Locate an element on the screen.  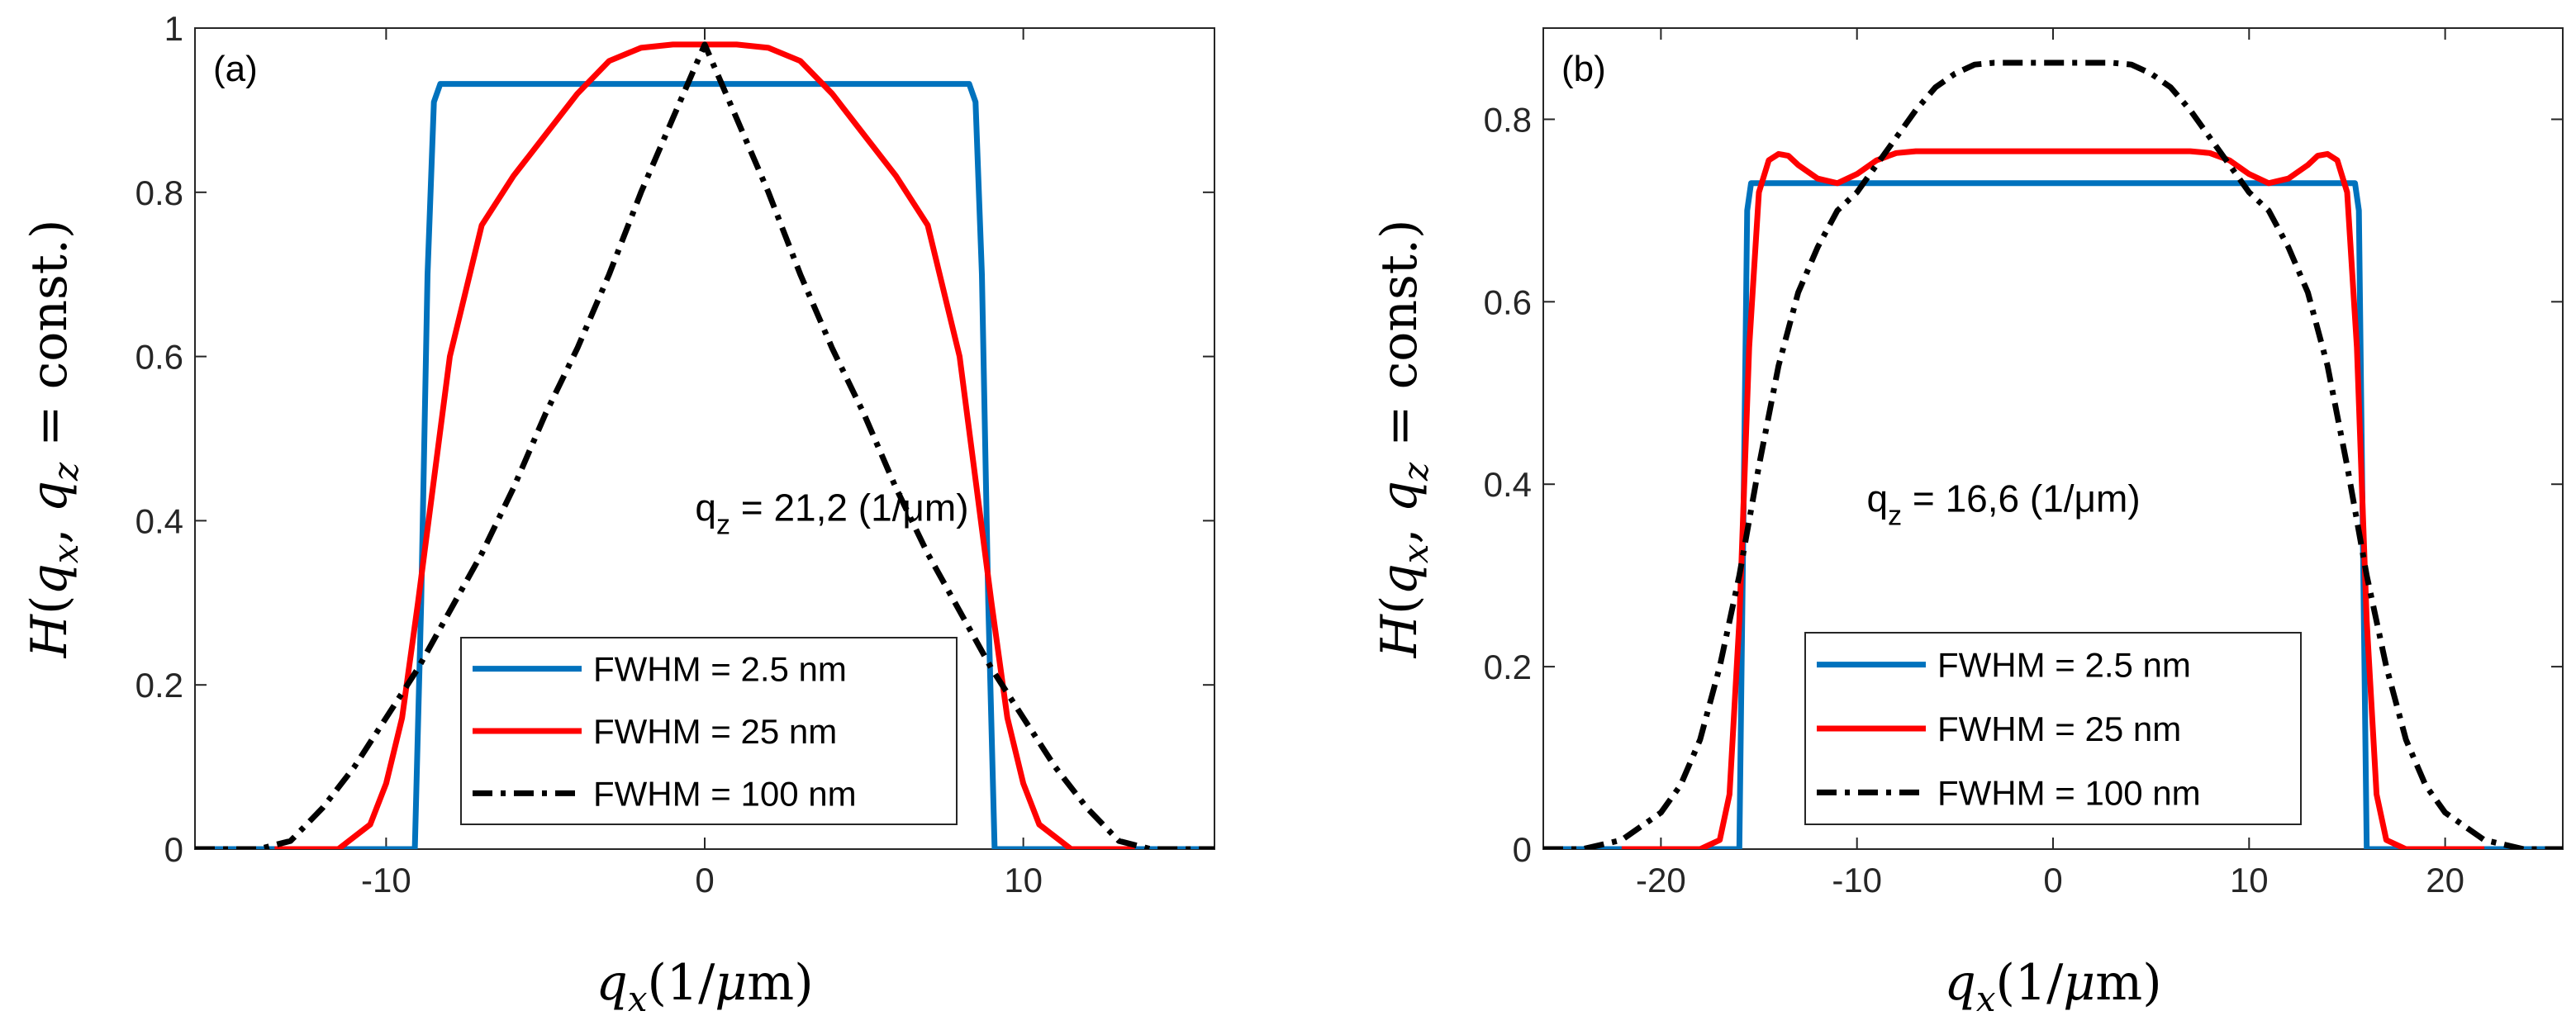
y-tick-label: 1 is located at coordinates (173, 29).